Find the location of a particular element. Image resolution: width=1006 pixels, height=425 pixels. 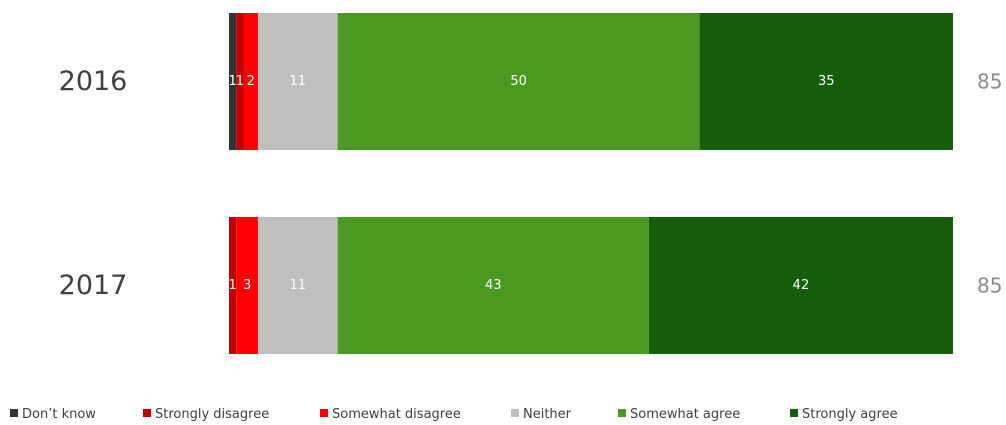

legend-label: Strongly agree is located at coordinates (850, 414).